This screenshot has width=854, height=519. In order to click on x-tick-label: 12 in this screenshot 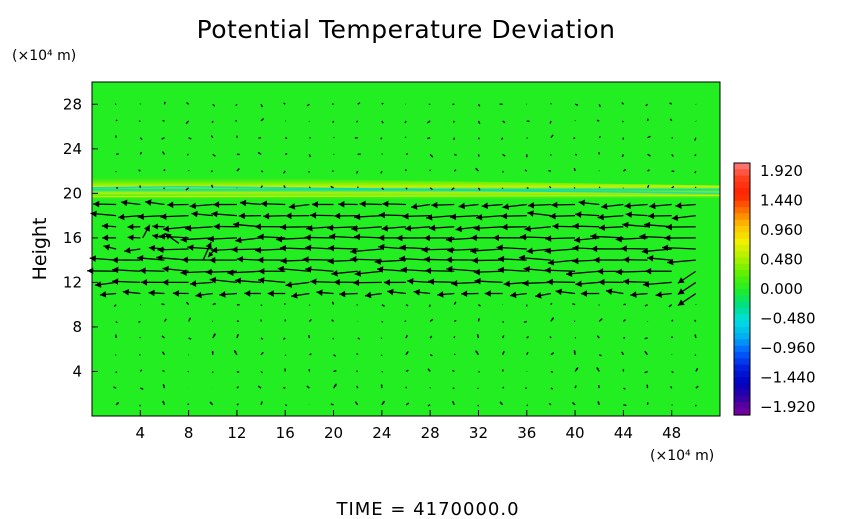, I will do `click(236, 433)`.